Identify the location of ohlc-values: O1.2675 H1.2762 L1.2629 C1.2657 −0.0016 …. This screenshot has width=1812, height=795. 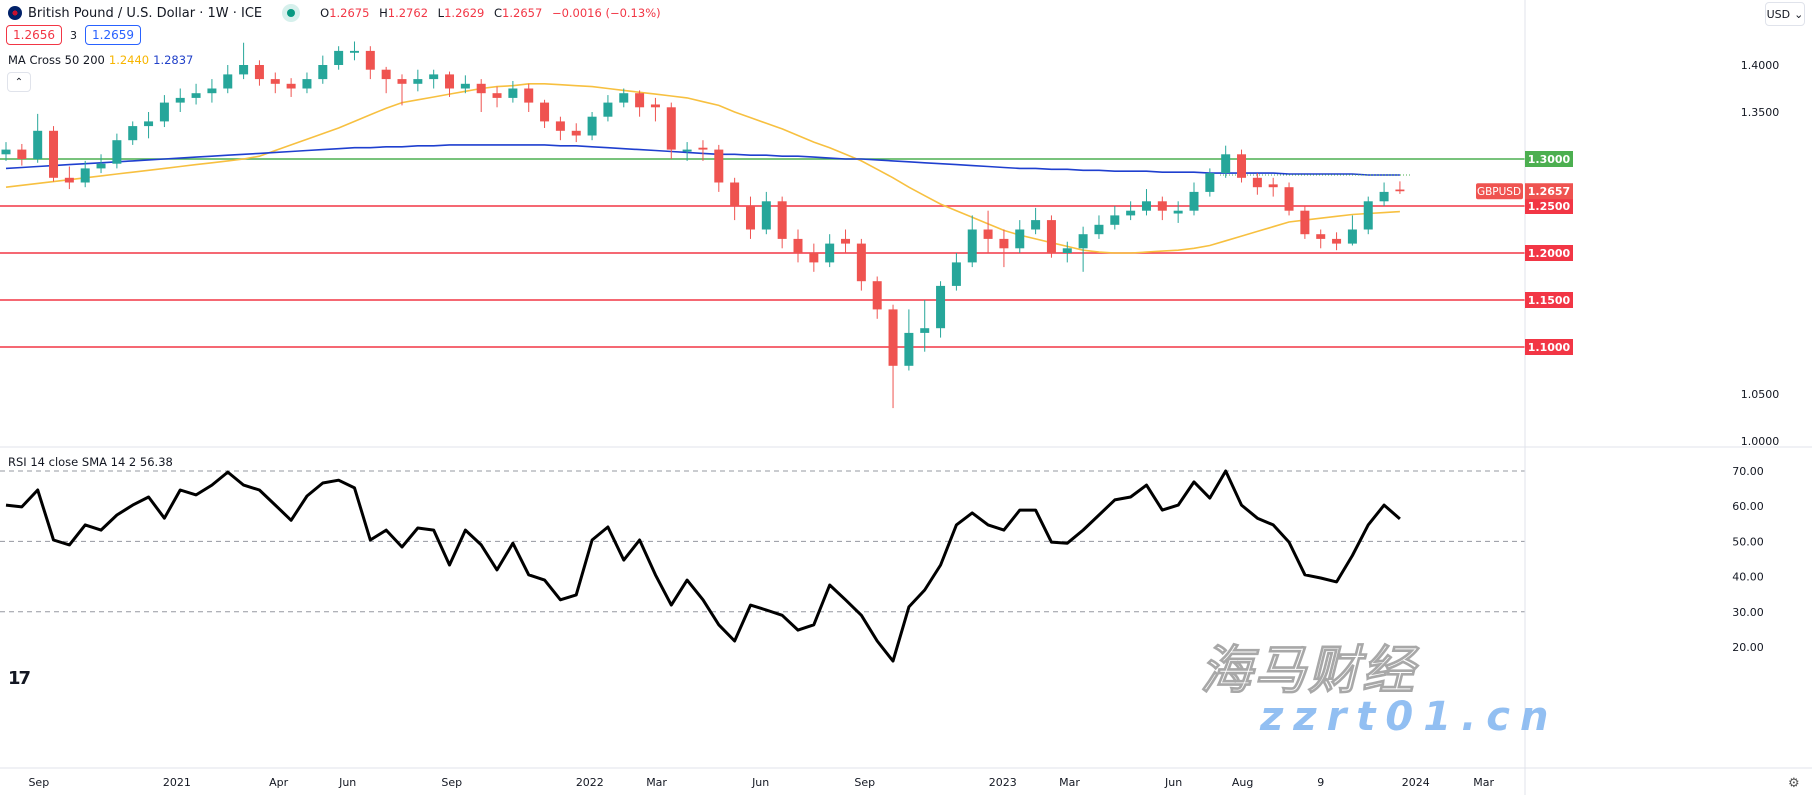
(490, 13).